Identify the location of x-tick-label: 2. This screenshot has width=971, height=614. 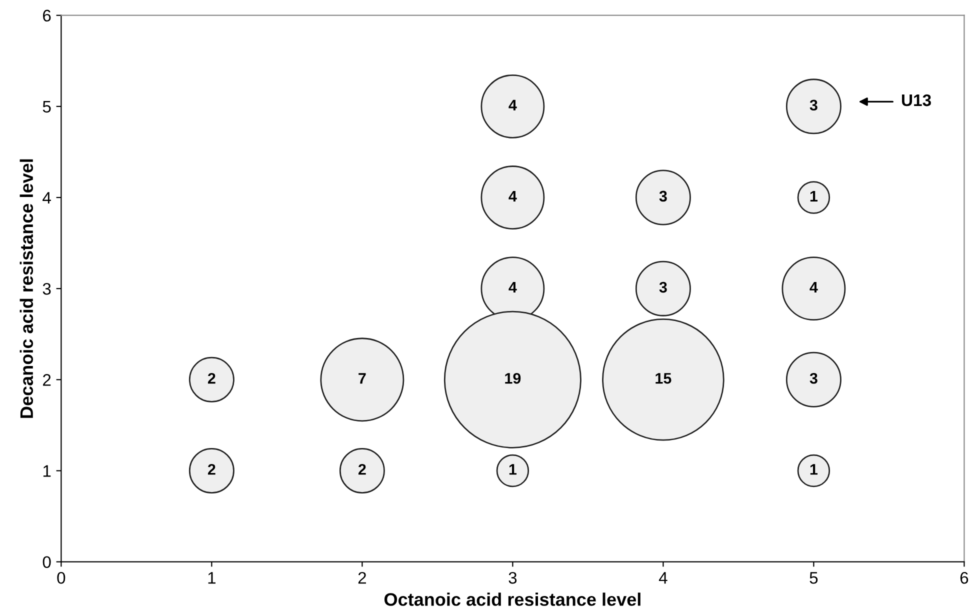
(362, 578).